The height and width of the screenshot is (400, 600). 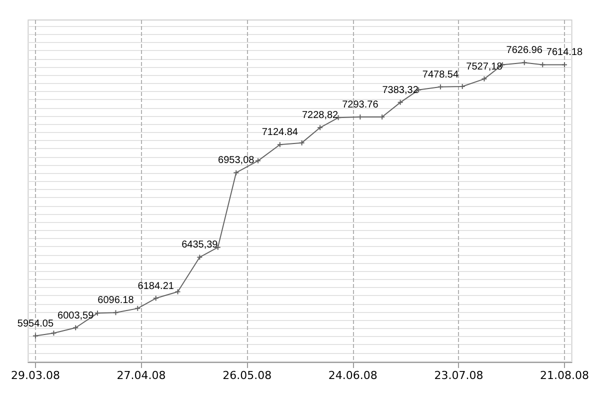 I want to click on data-label: 6435,39, so click(x=200, y=245).